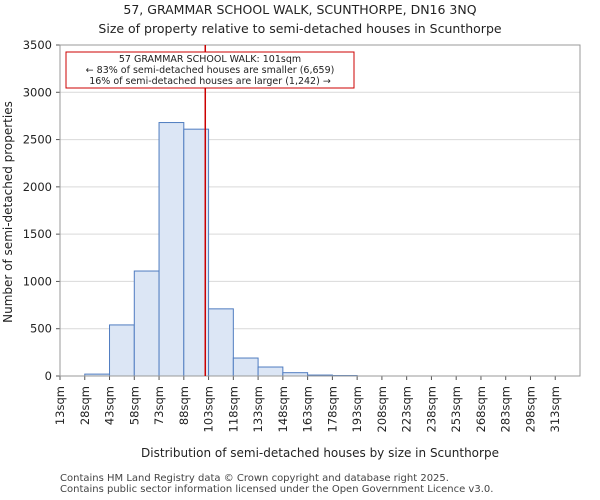  What do you see at coordinates (85, 405) in the screenshot?
I see `x-tick-label: 28sqm` at bounding box center [85, 405].